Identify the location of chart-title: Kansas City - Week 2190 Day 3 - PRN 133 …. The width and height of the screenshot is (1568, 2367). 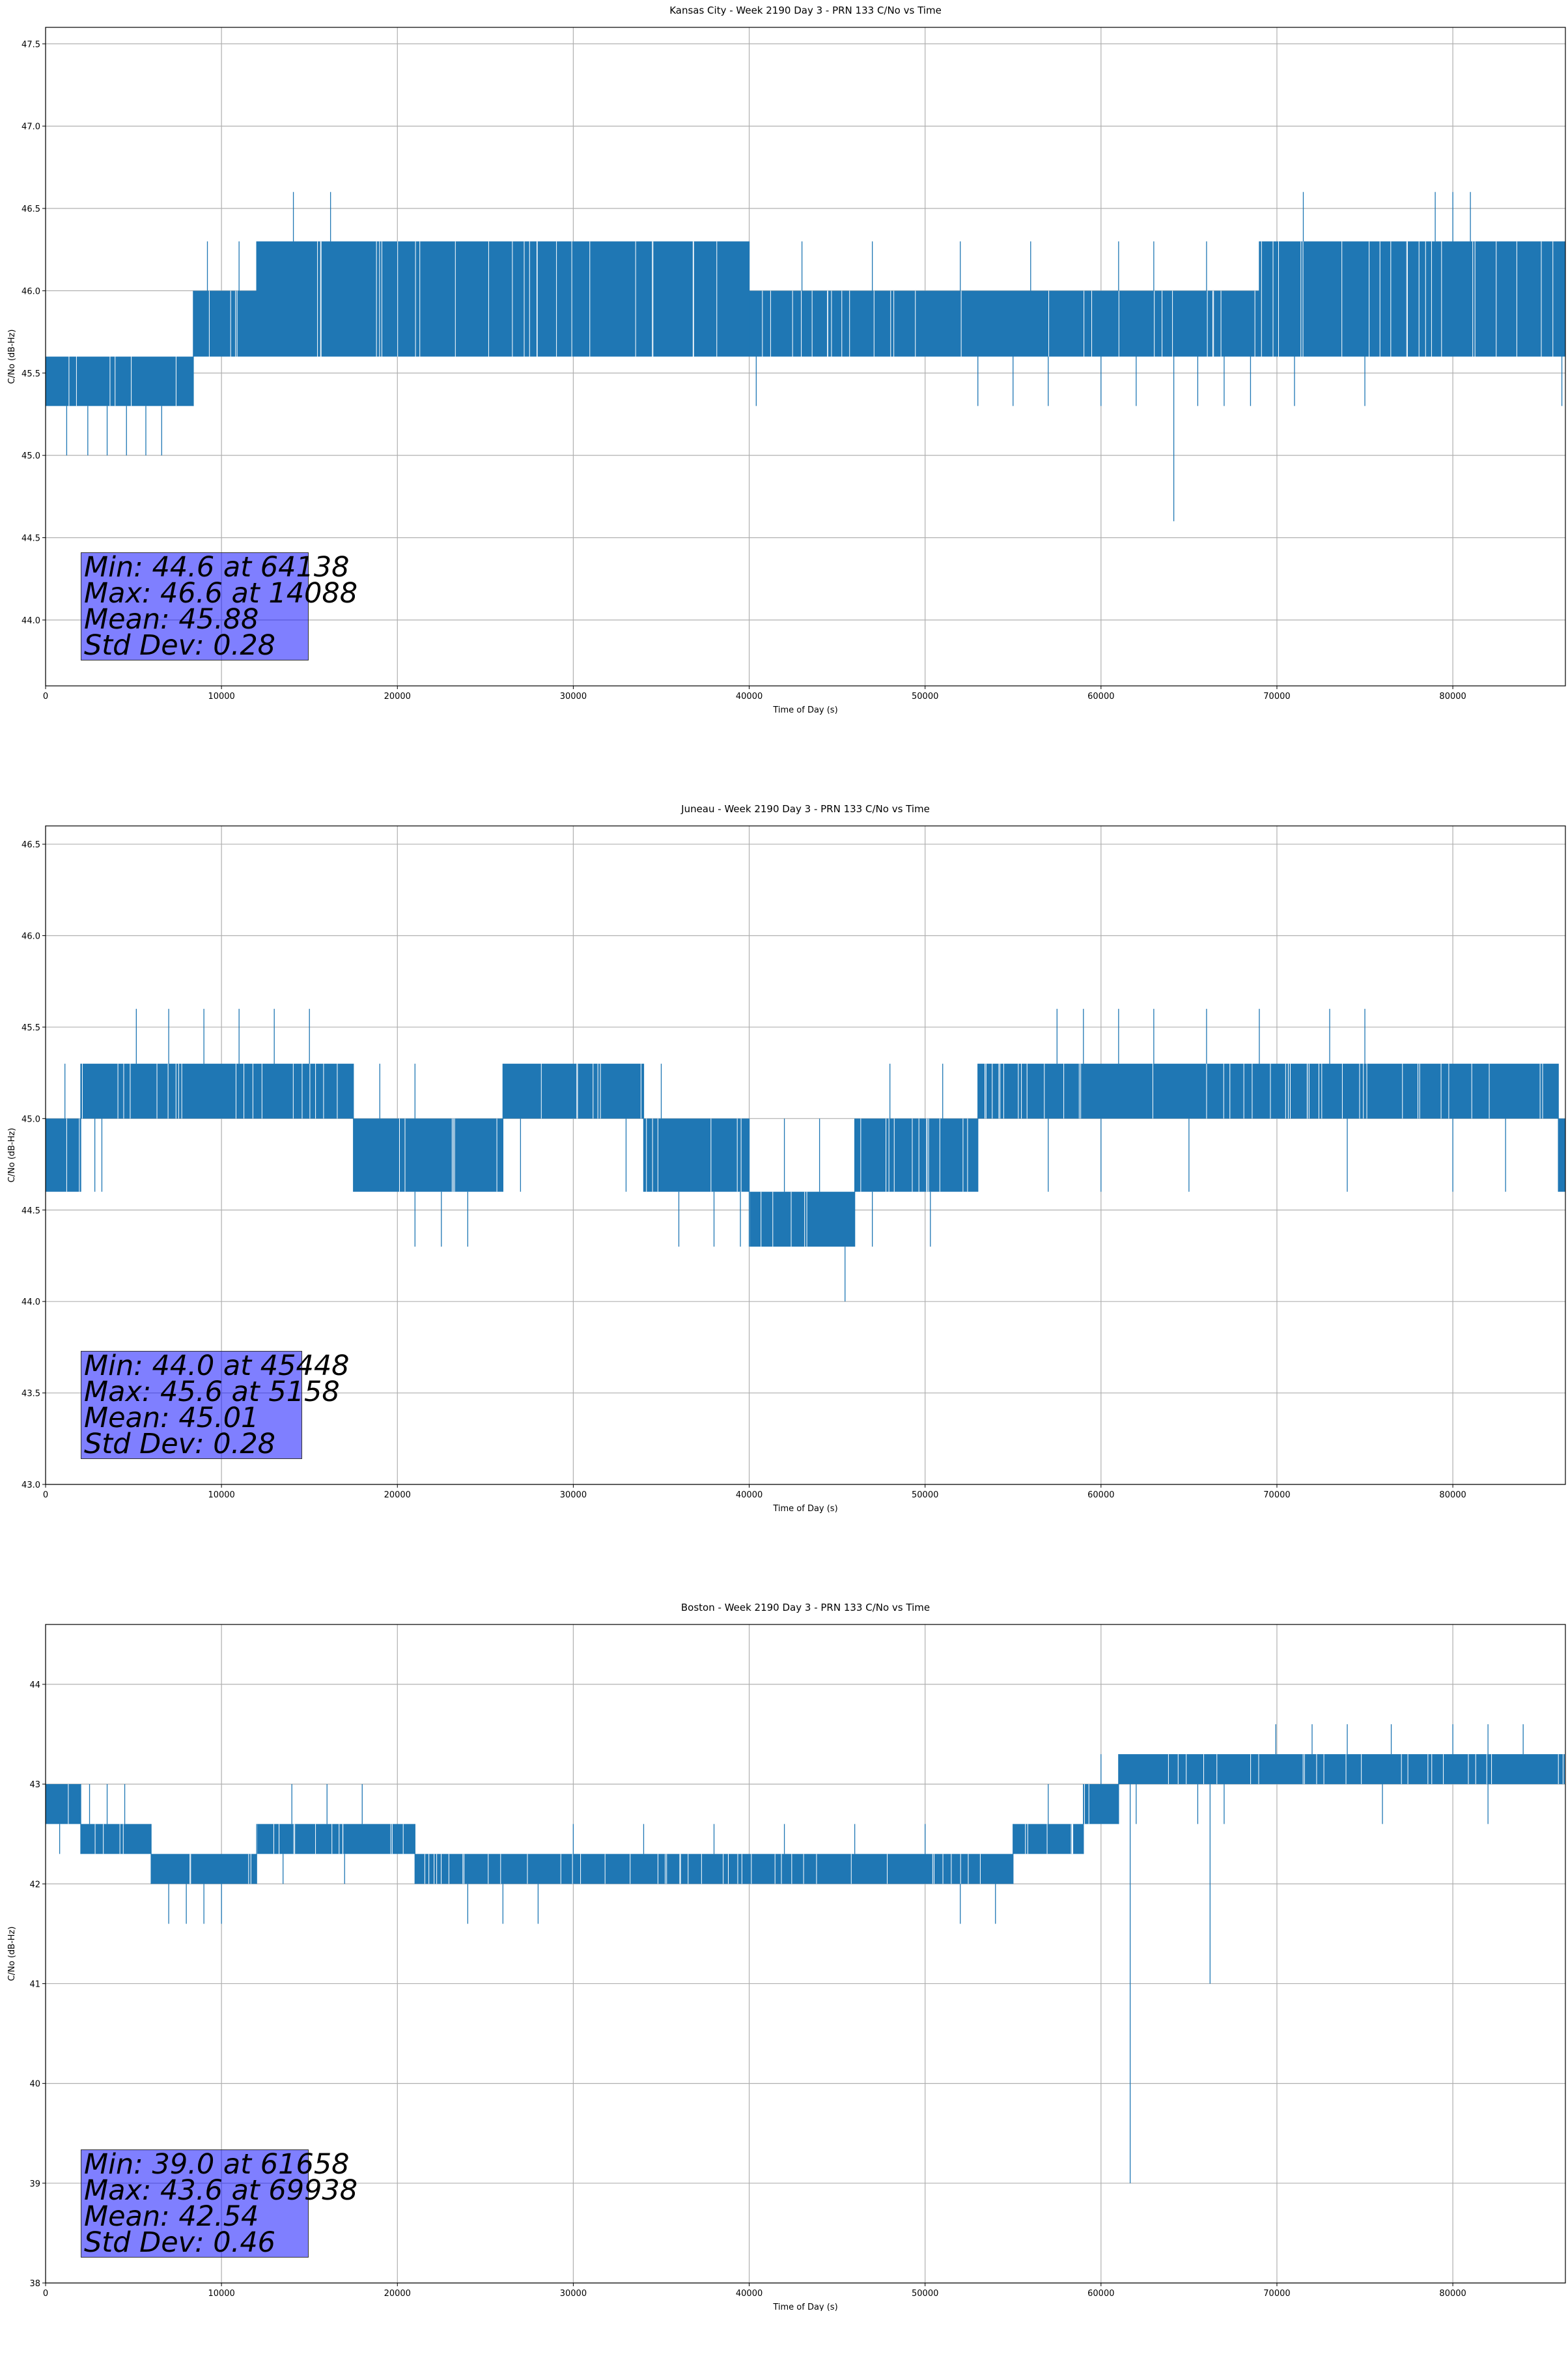
(805, 10).